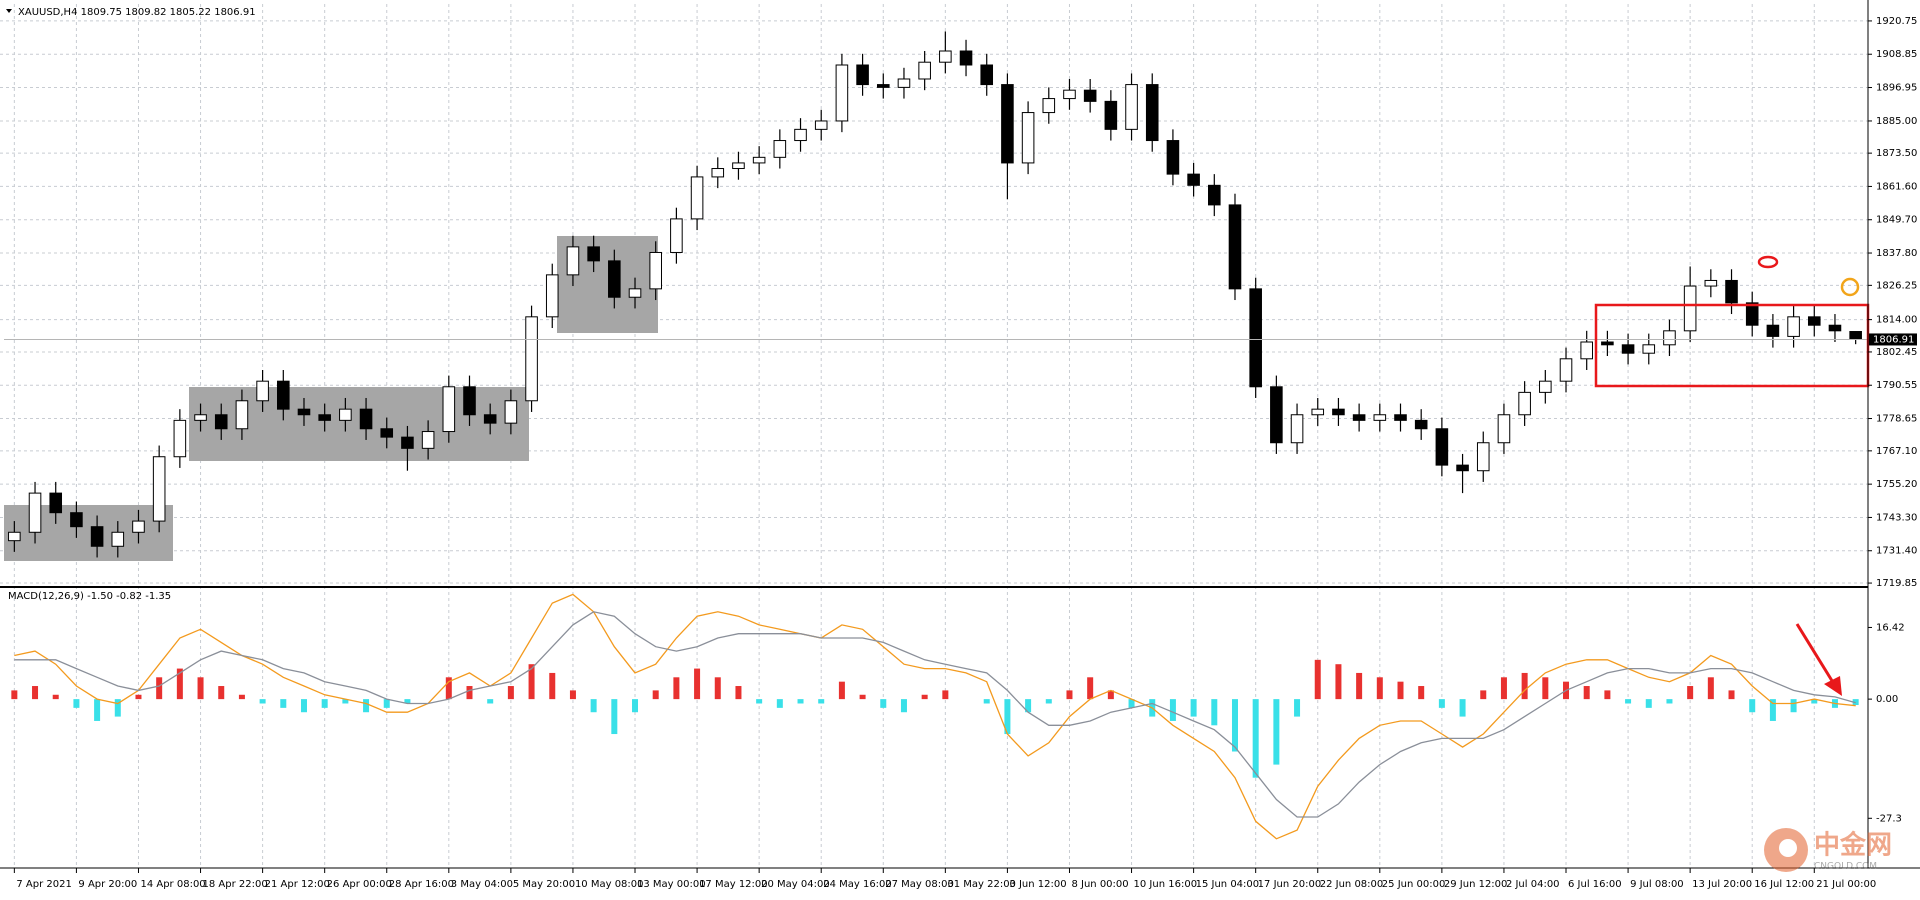  Describe the element at coordinates (89, 596) in the screenshot. I see `indicator-title: MACD(12,26,9) -1.50 -0.82 -1.35` at that location.